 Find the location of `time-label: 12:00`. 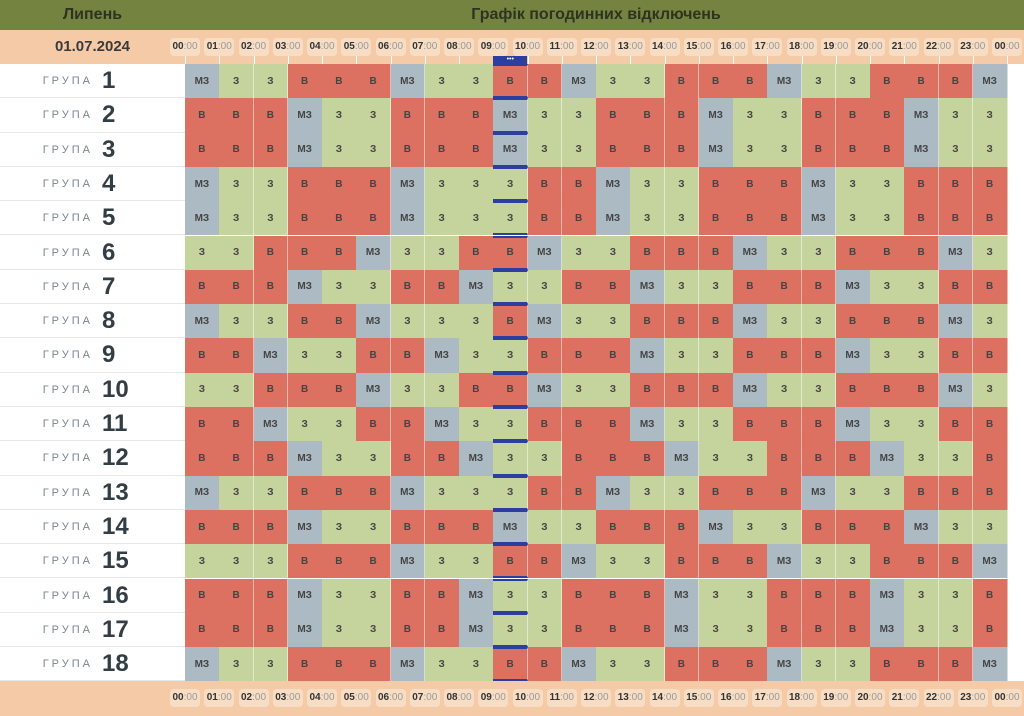

time-label: 12:00 is located at coordinates (596, 698).